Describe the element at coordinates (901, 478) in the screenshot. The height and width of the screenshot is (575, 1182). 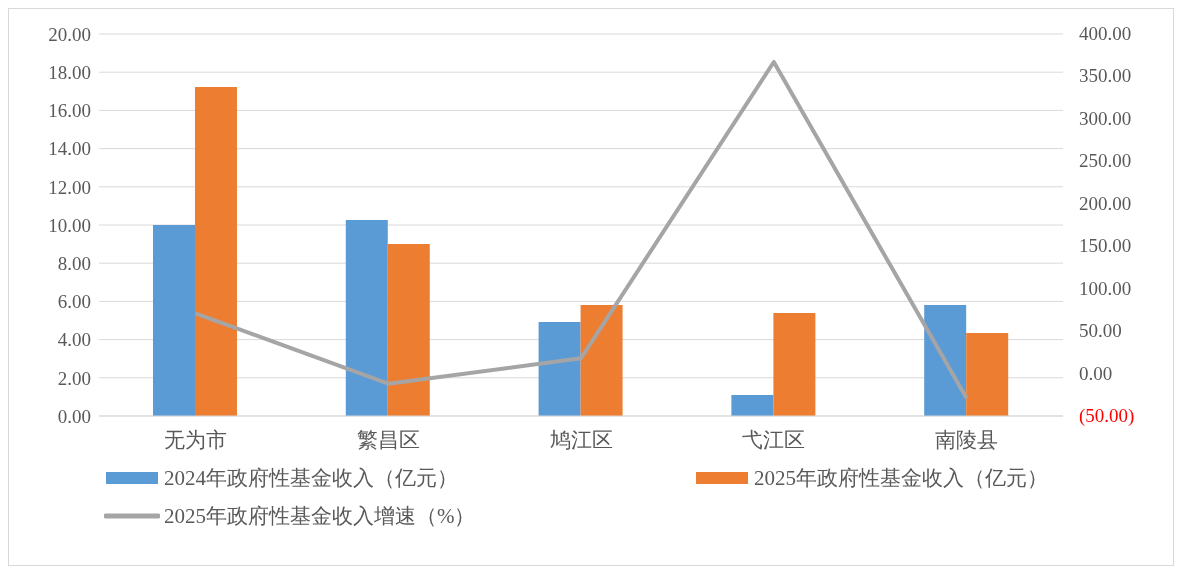
I see `legend-label: 2025年政府性基金收入（亿元）` at that location.